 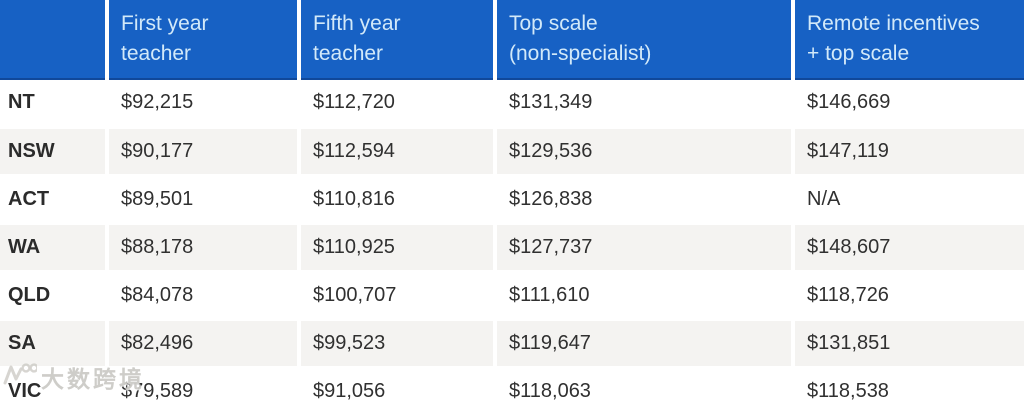 What do you see at coordinates (398, 296) in the screenshot?
I see `cell-value: $100,707` at bounding box center [398, 296].